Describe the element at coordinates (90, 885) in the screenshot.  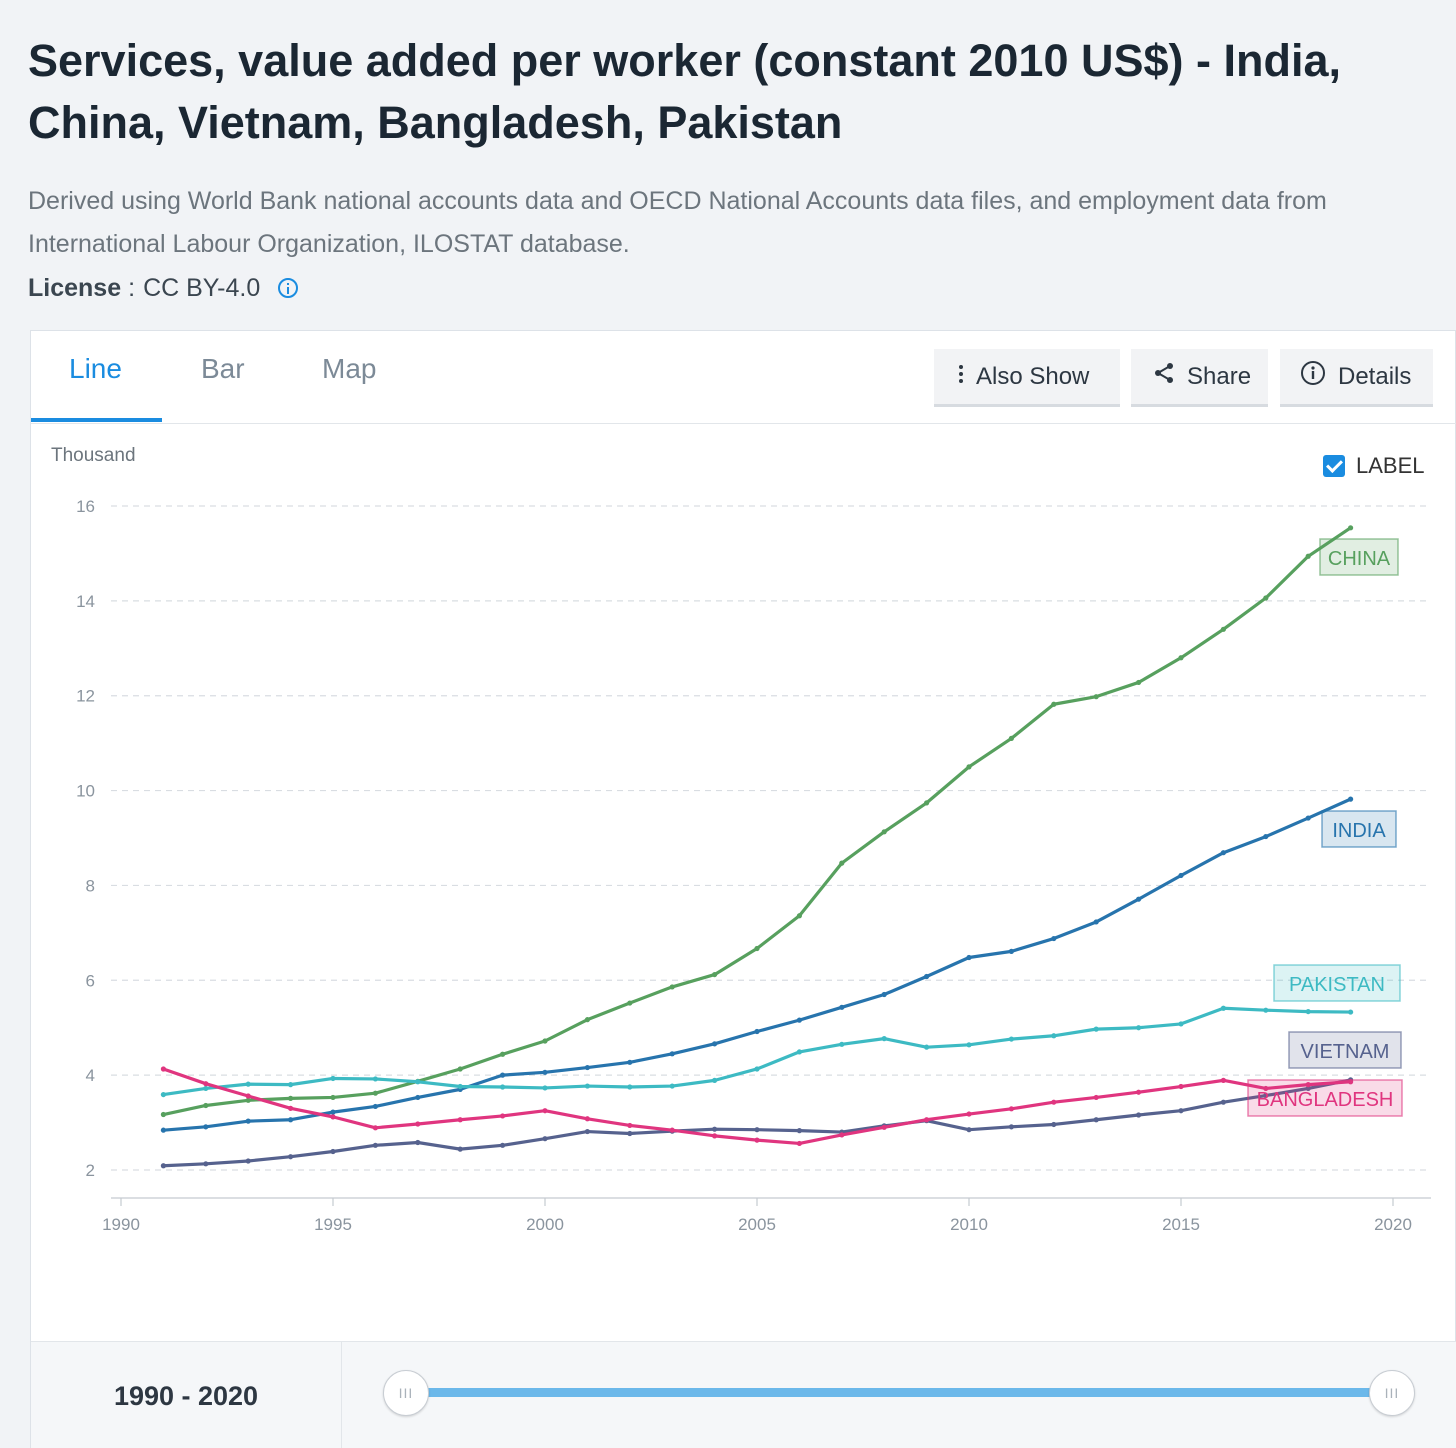
I see `y-tick-label: 8` at that location.